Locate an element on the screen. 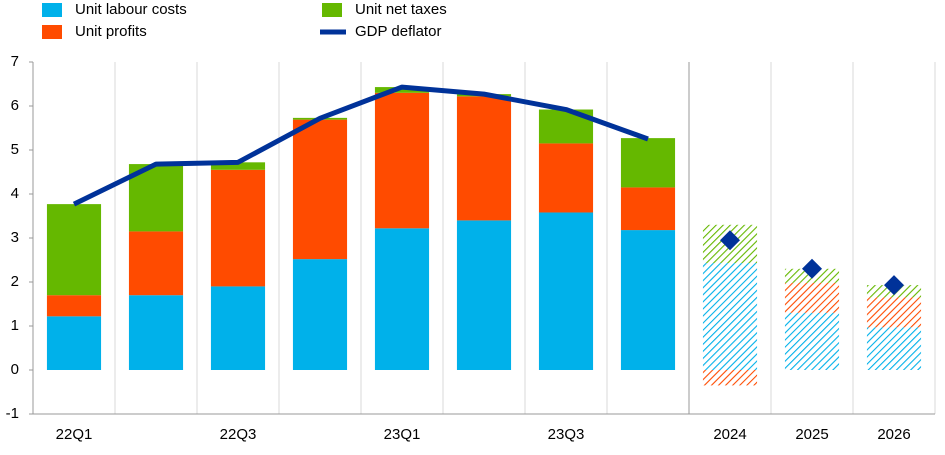 Image resolution: width=945 pixels, height=455 pixels. legend-label: Unit profits is located at coordinates (111, 31).